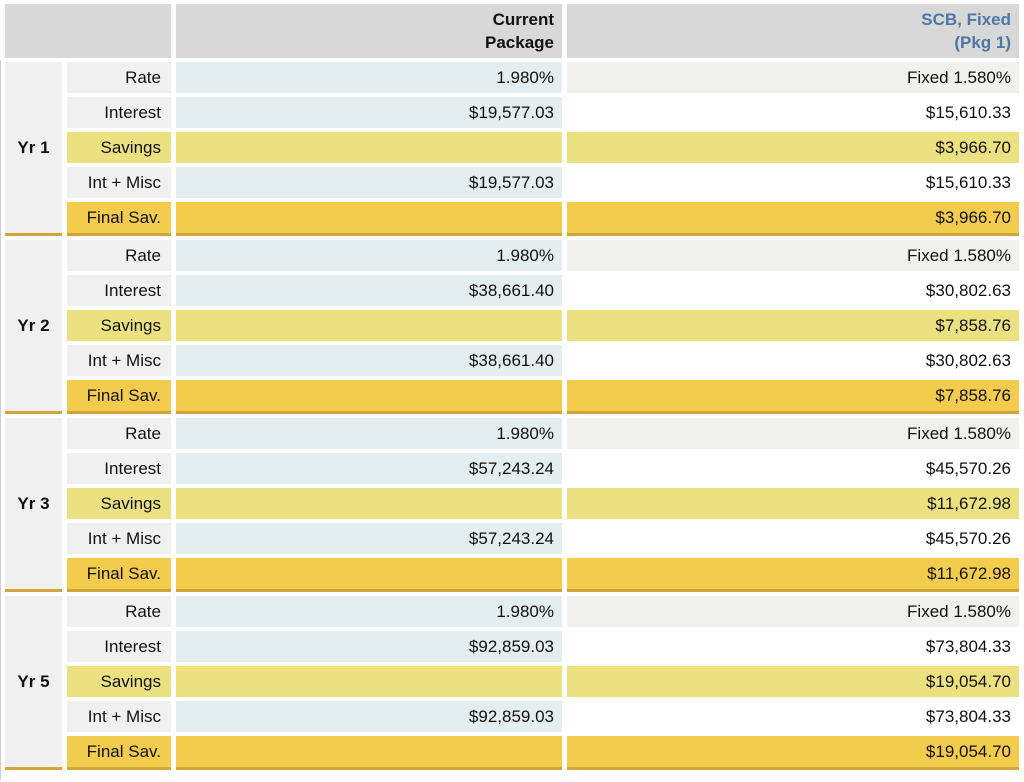 This screenshot has width=1024, height=782. What do you see at coordinates (33, 683) in the screenshot?
I see `year-cell: Yr 5` at bounding box center [33, 683].